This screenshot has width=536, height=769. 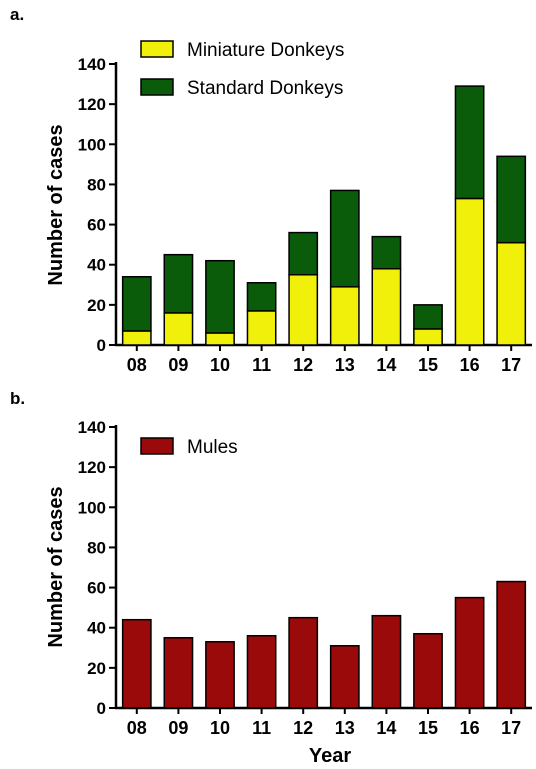 What do you see at coordinates (17, 398) in the screenshot?
I see `panel-label-b: b.` at bounding box center [17, 398].